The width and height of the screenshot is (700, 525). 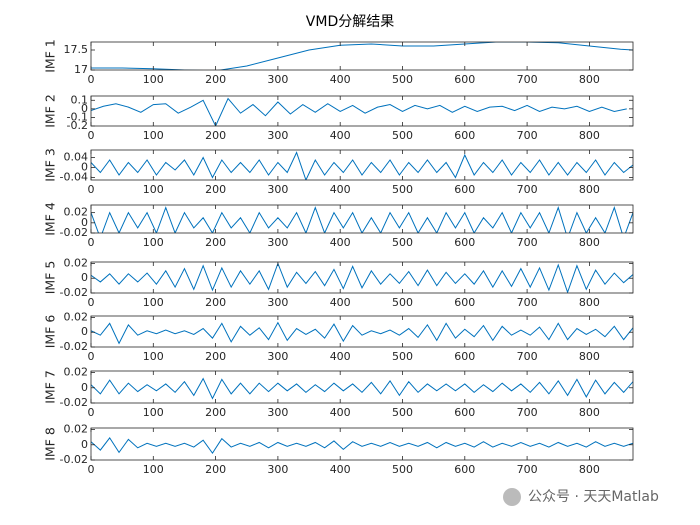 I want to click on y-axis-label: IMF 1, so click(x=50, y=56).